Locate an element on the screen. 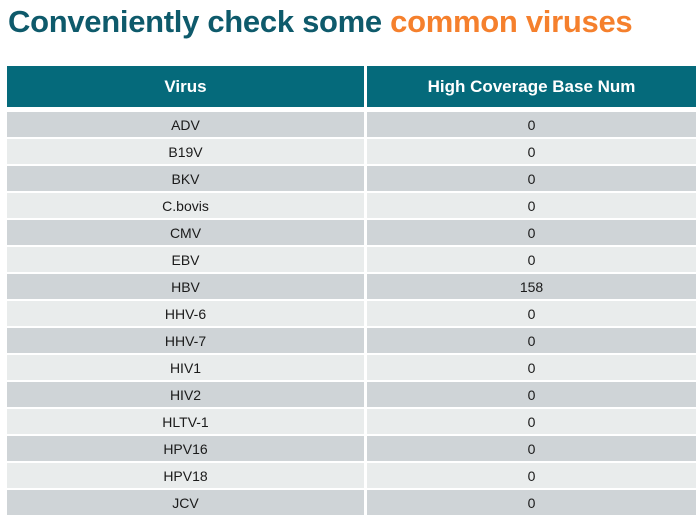 The image size is (696, 530). virus-cell: ADV is located at coordinates (185, 124).